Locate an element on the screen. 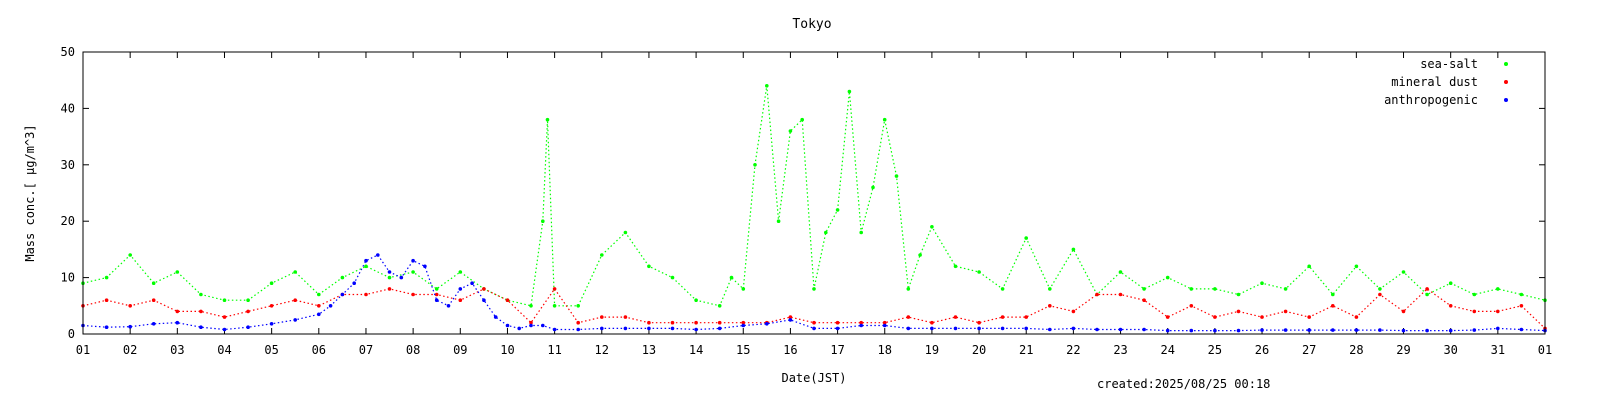 This screenshot has width=1600, height=404. x-tick-label: 03 is located at coordinates (177, 350).